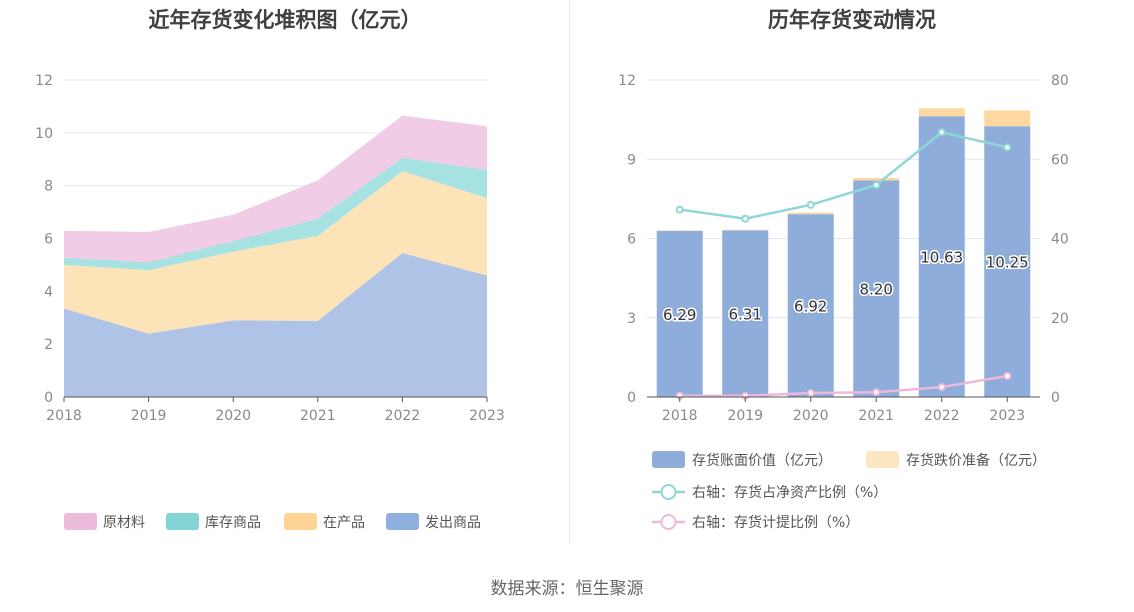 This screenshot has height=612, width=1134. I want to click on legend-label: 存货跌价准备（亿元）, so click(976, 460).